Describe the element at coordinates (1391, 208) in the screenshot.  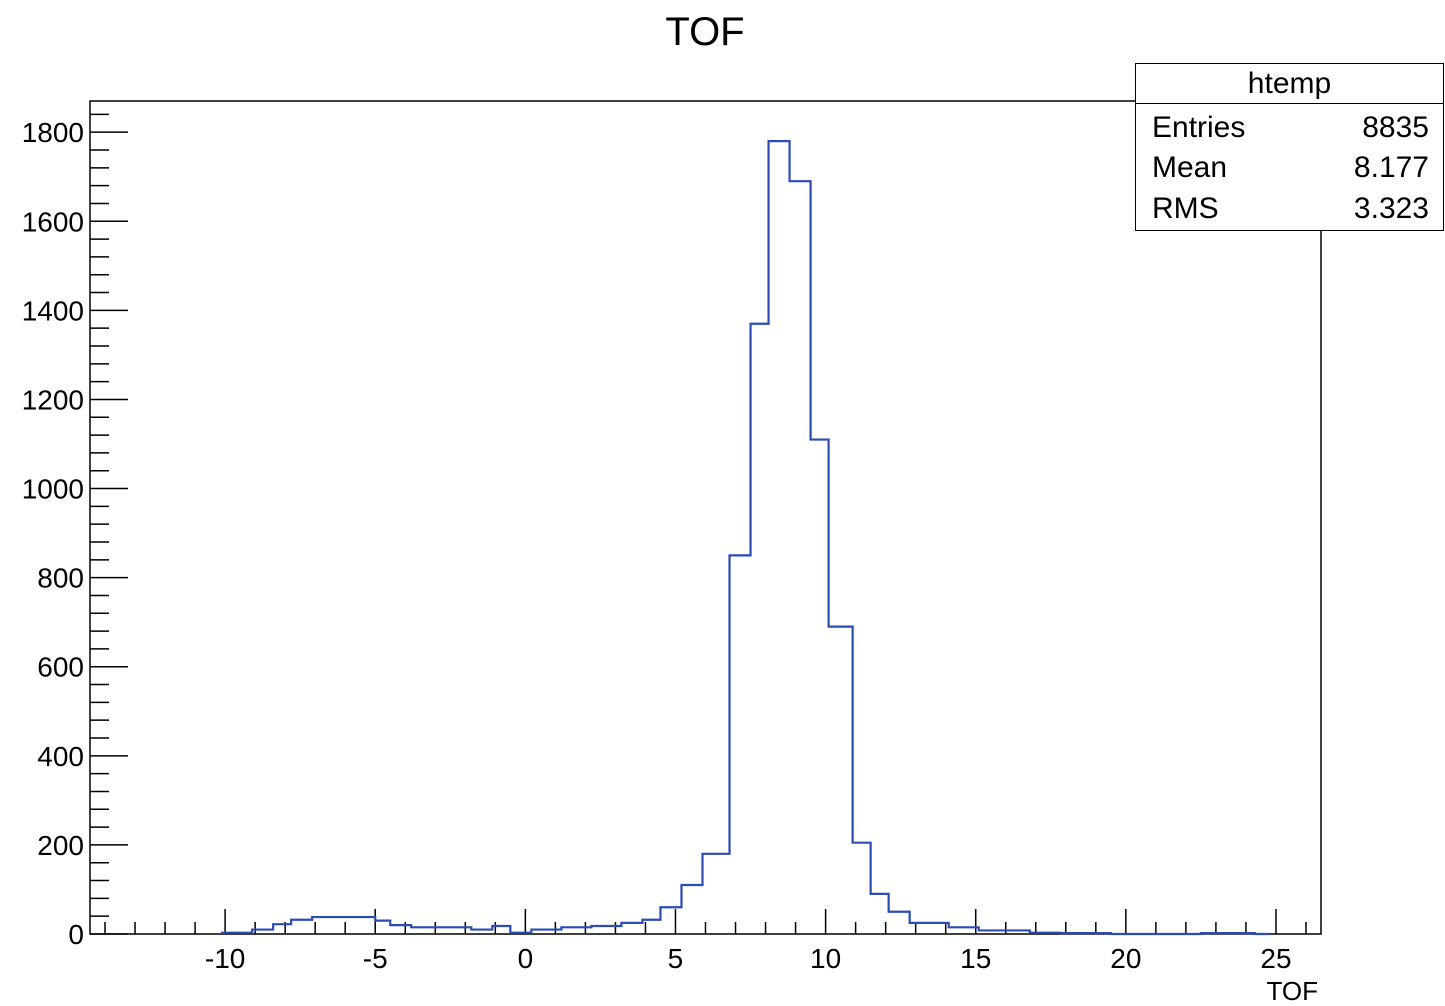
I see `stats-value: 3.323` at that location.